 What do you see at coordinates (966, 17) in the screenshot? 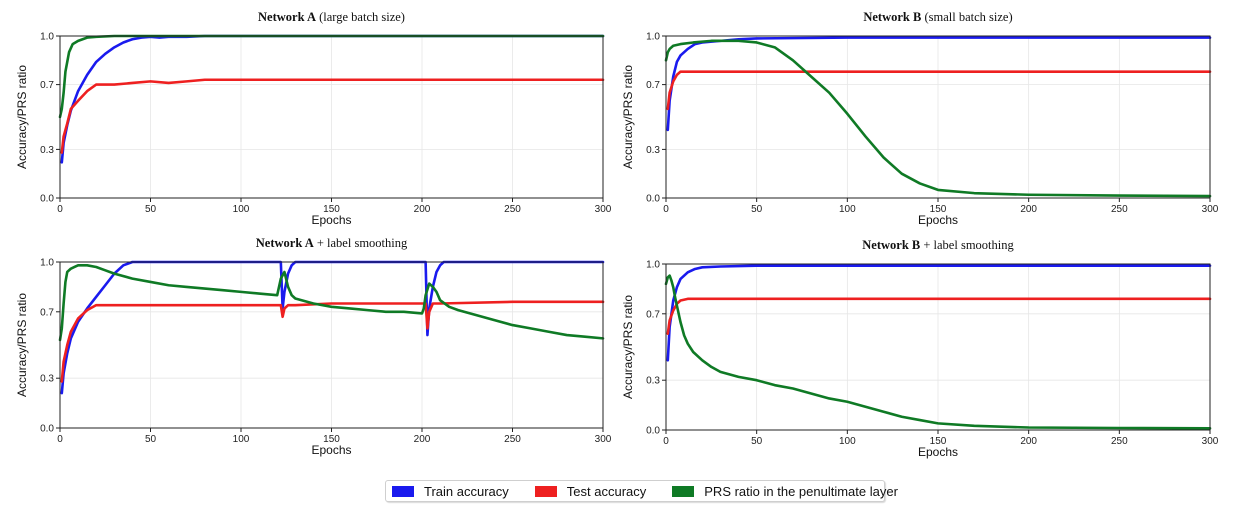
I see `chart-subtitle: (small batch size)` at bounding box center [966, 17].